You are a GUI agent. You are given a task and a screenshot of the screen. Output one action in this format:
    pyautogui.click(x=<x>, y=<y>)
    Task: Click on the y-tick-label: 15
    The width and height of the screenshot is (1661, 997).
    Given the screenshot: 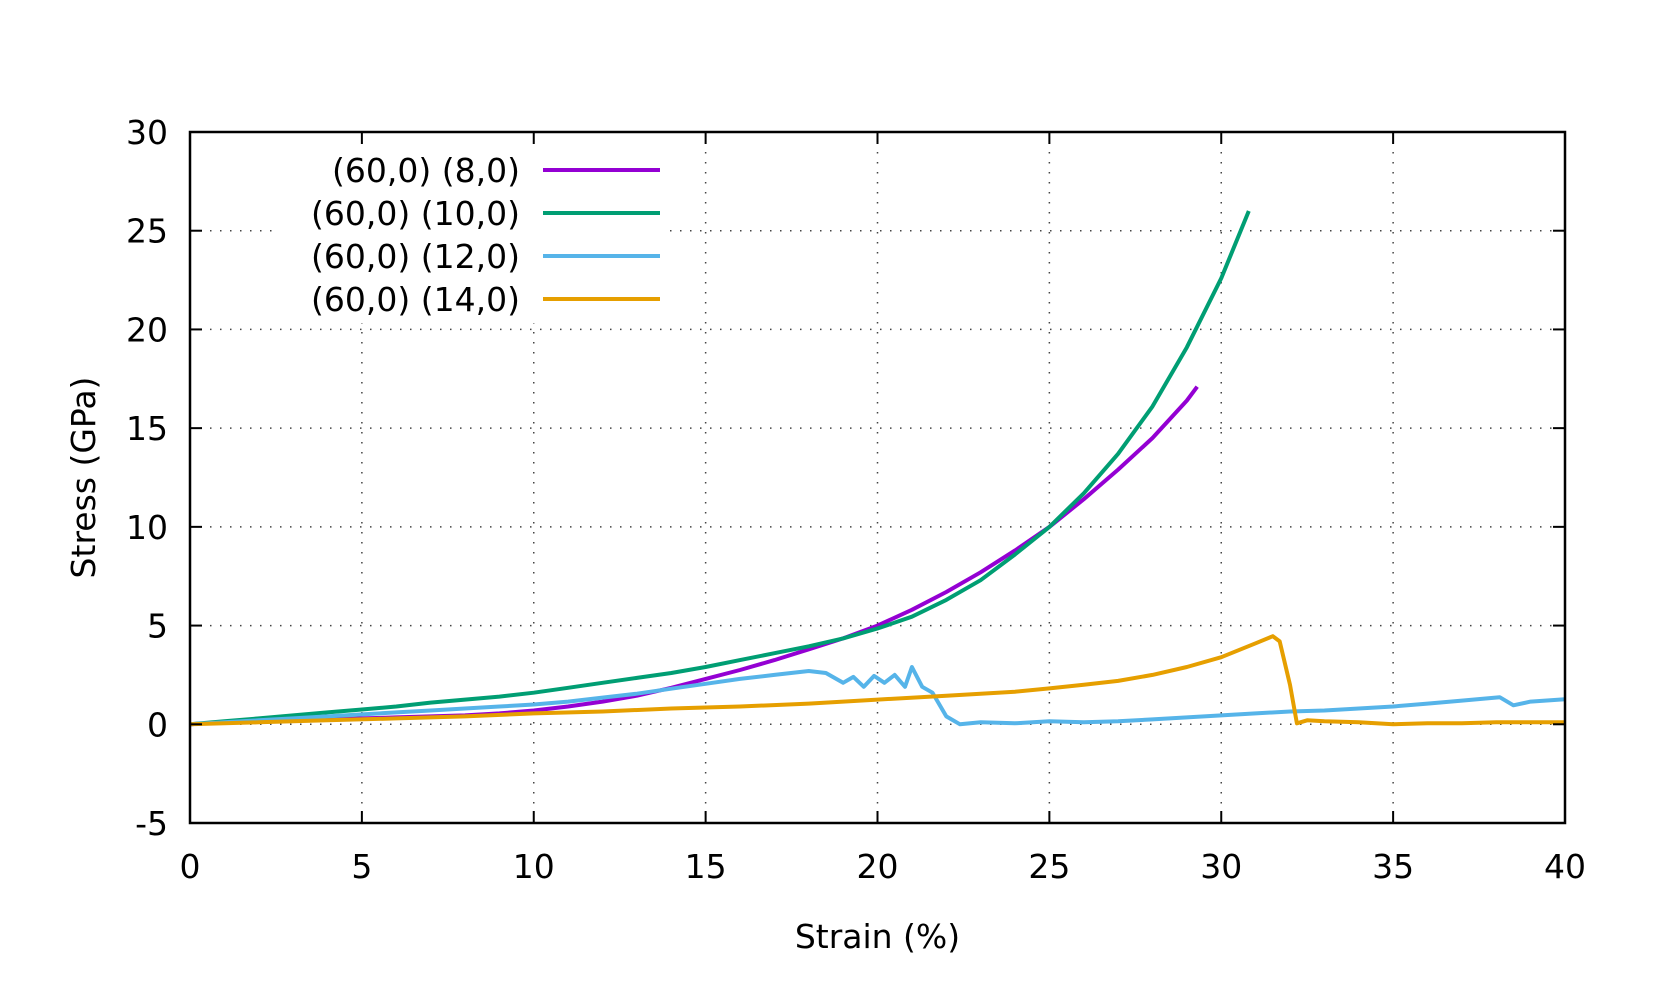 What is the action you would take?
    pyautogui.click(x=147, y=428)
    